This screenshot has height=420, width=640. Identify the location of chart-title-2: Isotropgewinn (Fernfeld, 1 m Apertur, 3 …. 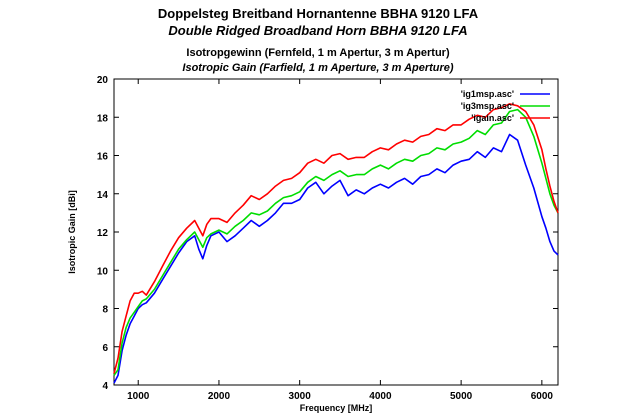
(318, 53).